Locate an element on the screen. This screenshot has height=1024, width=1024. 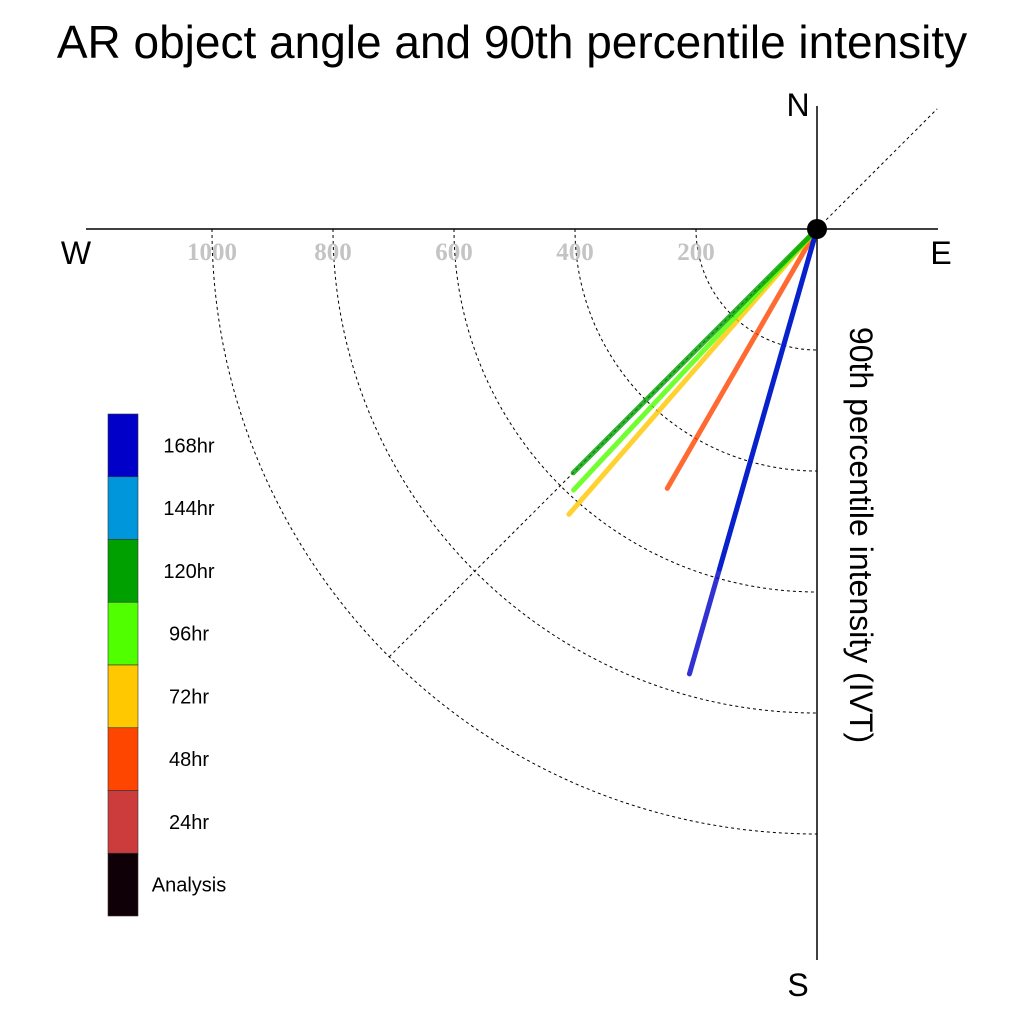
legend-label: 48hr is located at coordinates (189, 760).